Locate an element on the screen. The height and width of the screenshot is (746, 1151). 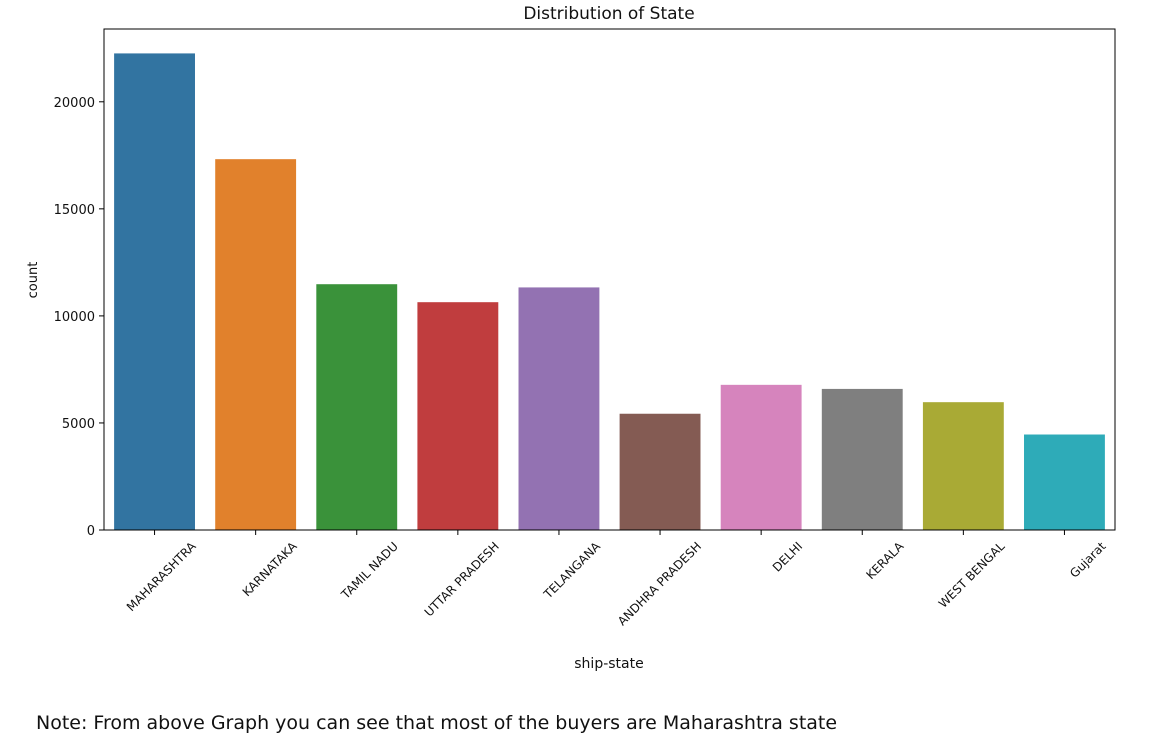
bar-kerala is located at coordinates (862, 459).